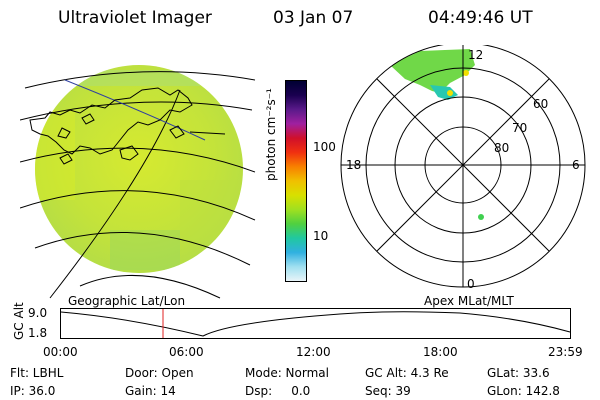  What do you see at coordinates (469, 301) in the screenshot?
I see `altitude-right-title: Apex MLat/MLT` at bounding box center [469, 301].